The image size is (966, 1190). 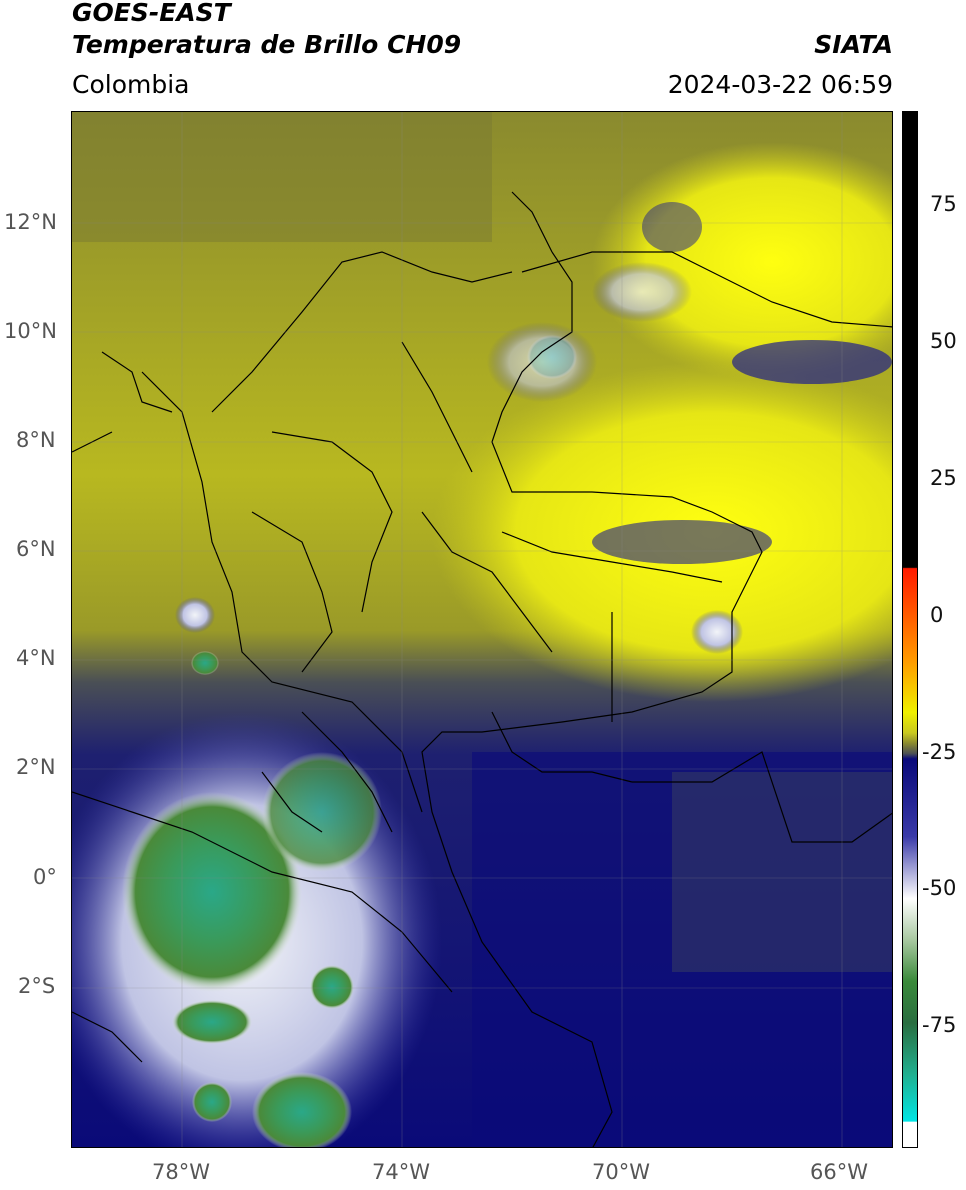 What do you see at coordinates (36, 440) in the screenshot?
I see `lat-label-8n: 8°N` at bounding box center [36, 440].